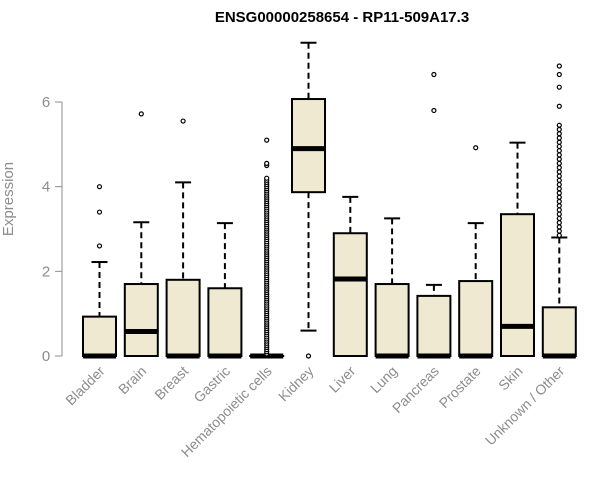 The image size is (600, 500). What do you see at coordinates (308, 200) in the screenshot?
I see `box-kidney` at bounding box center [308, 200].